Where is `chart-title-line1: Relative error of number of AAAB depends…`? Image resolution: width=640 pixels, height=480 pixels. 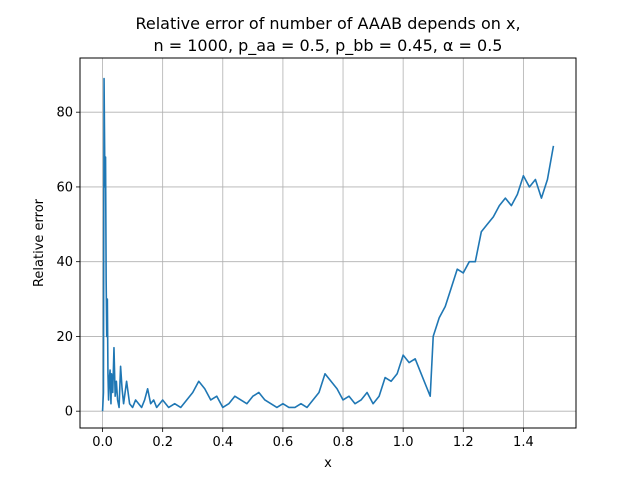 chart-title-line1: Relative error of number of AAAB depends… is located at coordinates (327, 23).